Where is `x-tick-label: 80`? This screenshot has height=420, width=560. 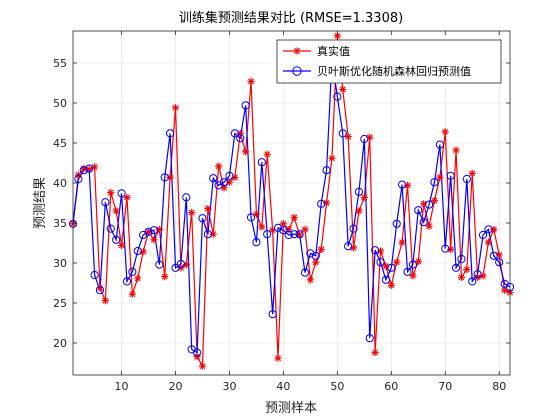
x-tick-label: 80 is located at coordinates (499, 386).